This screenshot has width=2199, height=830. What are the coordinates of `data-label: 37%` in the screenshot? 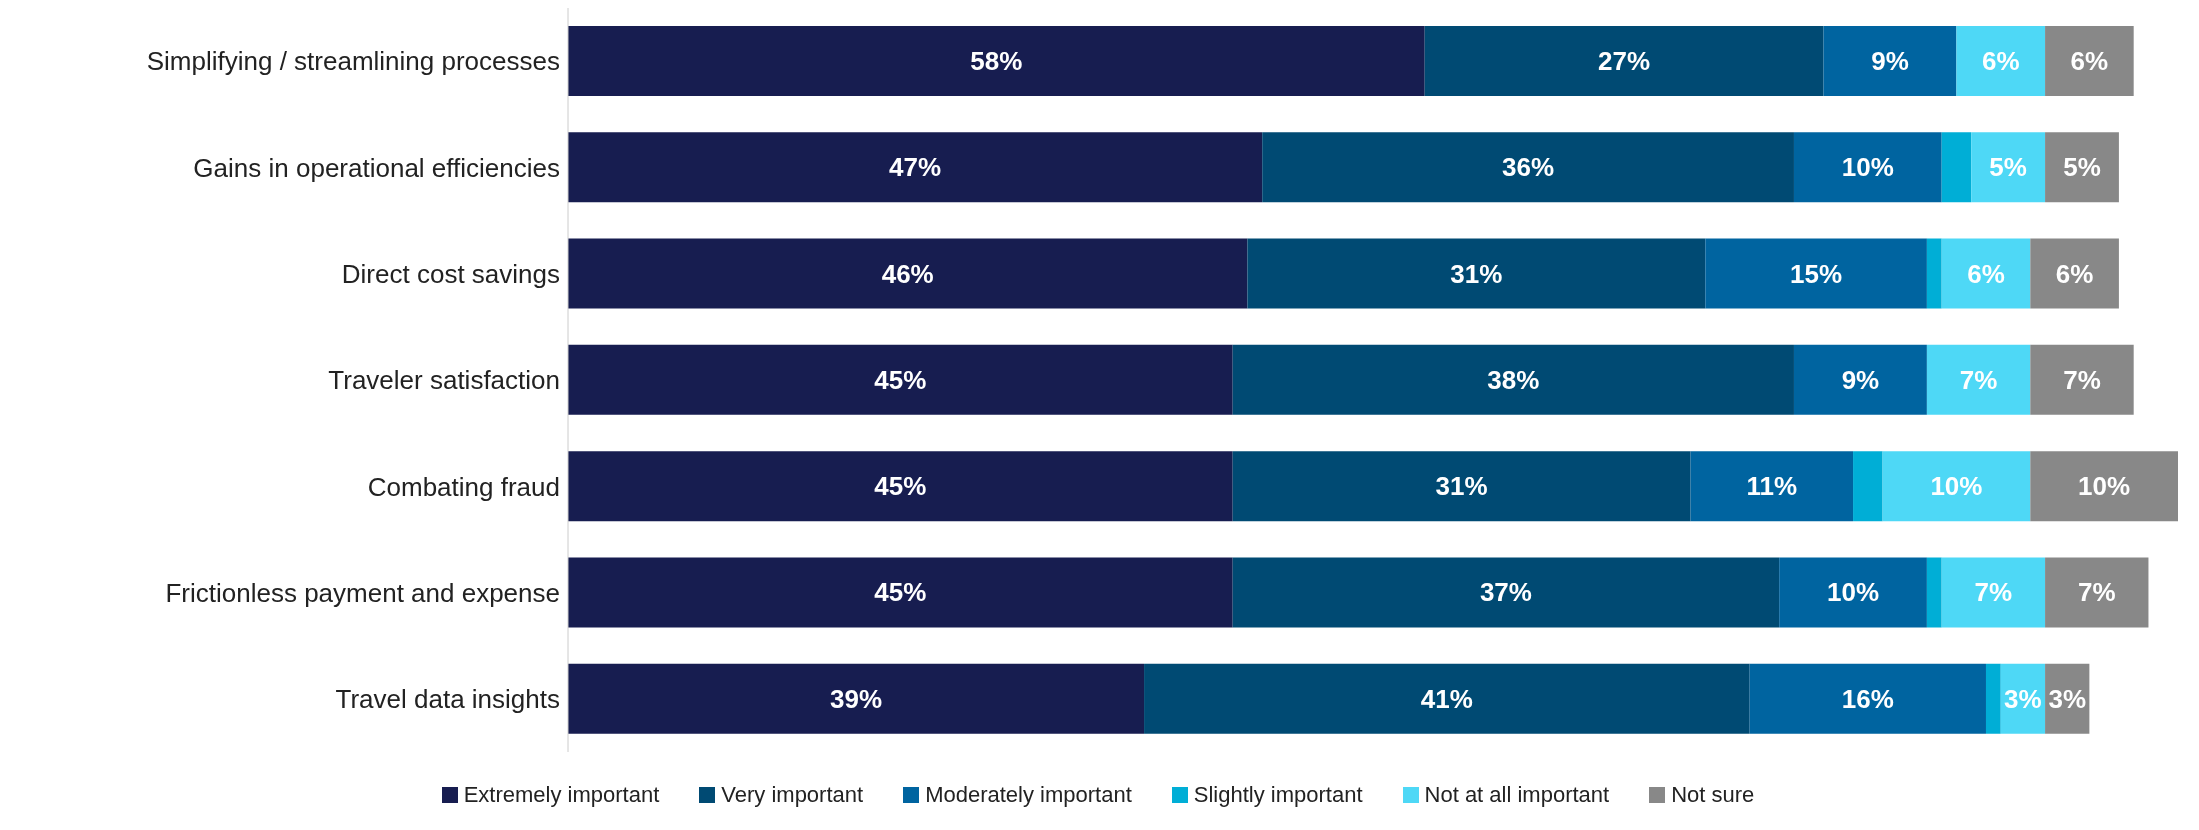 It's located at (1505, 592).